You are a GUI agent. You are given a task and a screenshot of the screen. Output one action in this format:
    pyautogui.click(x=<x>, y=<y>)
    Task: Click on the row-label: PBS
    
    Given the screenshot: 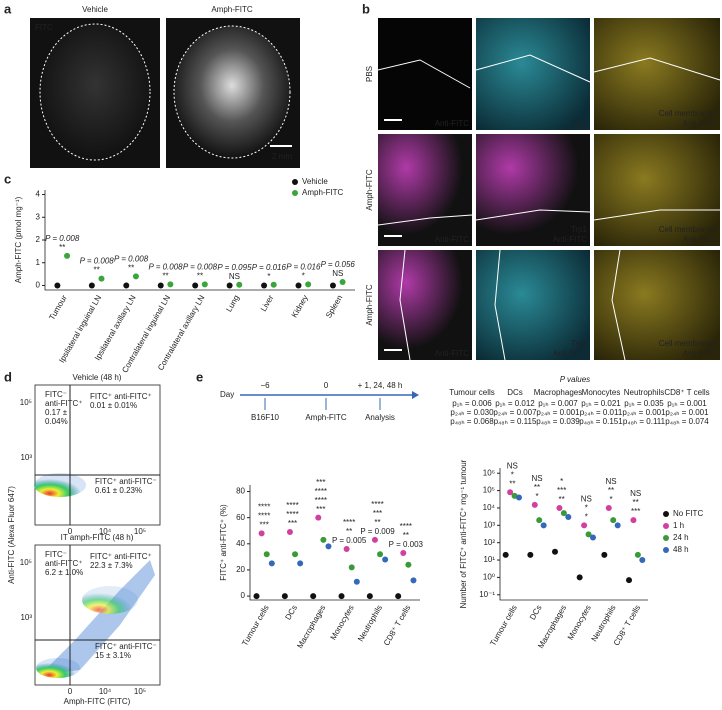 What is the action you would take?
    pyautogui.click(x=369, y=74)
    